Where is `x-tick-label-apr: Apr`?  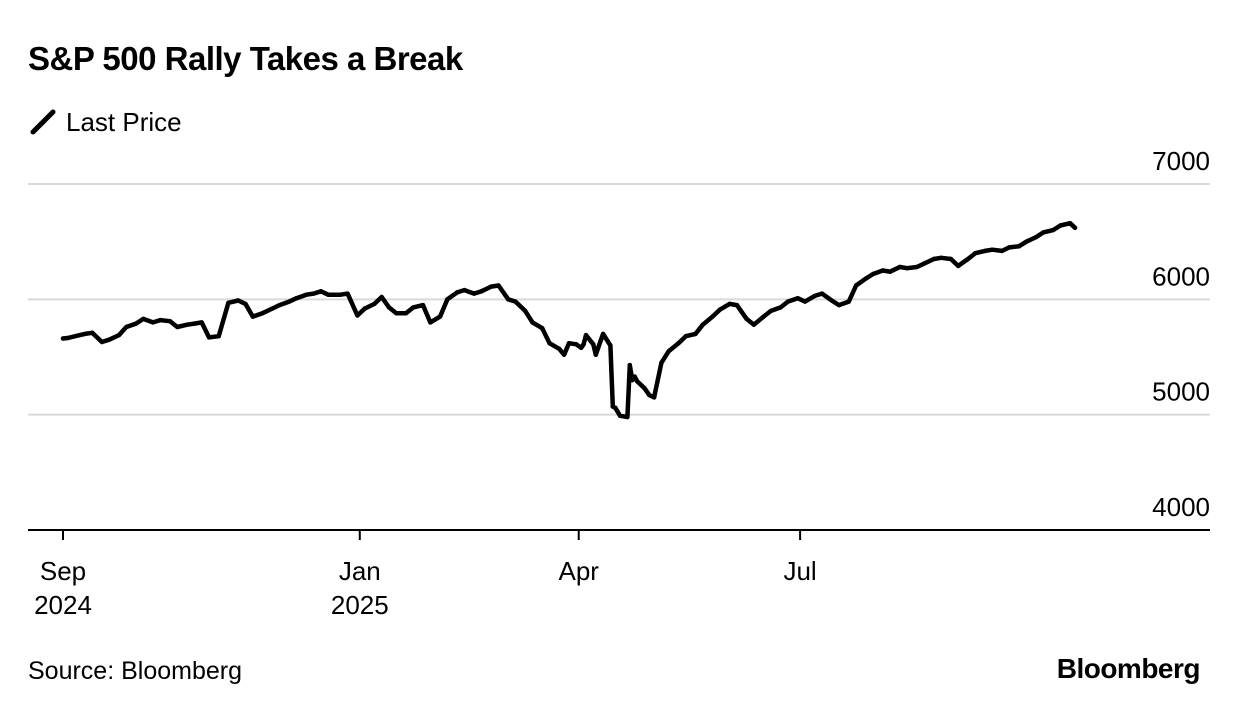 x-tick-label-apr: Apr is located at coordinates (578, 571).